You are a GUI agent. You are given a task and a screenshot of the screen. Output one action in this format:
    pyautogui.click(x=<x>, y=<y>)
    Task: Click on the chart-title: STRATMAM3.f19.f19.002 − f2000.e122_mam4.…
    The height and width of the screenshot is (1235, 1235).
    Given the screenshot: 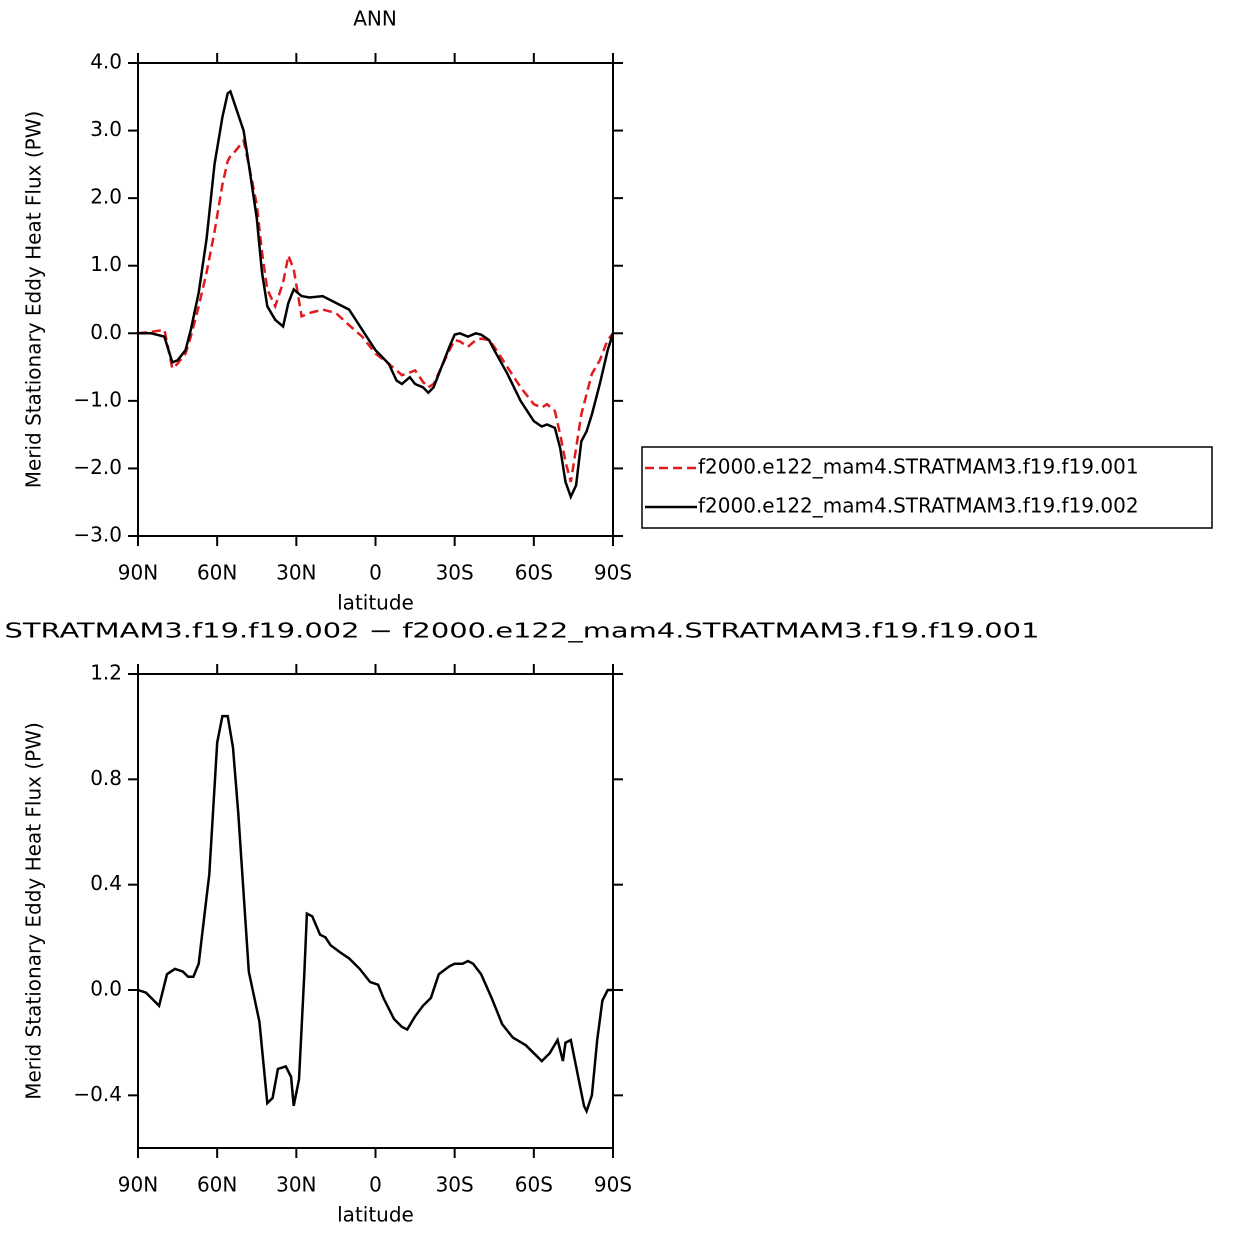 What is the action you would take?
    pyautogui.click(x=522, y=631)
    